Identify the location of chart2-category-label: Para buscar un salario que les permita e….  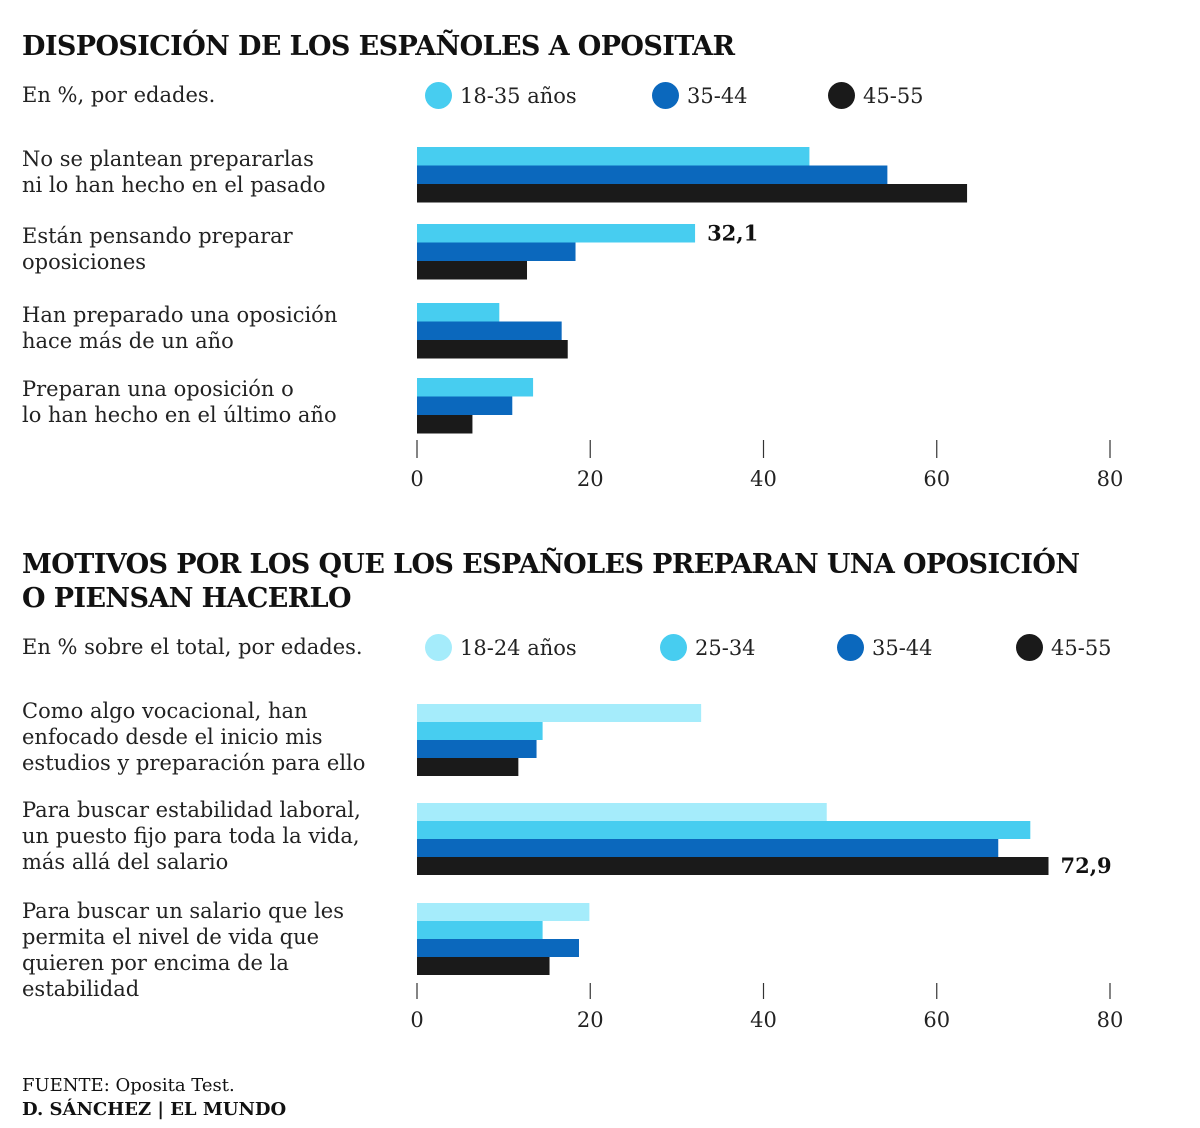
(183, 950).